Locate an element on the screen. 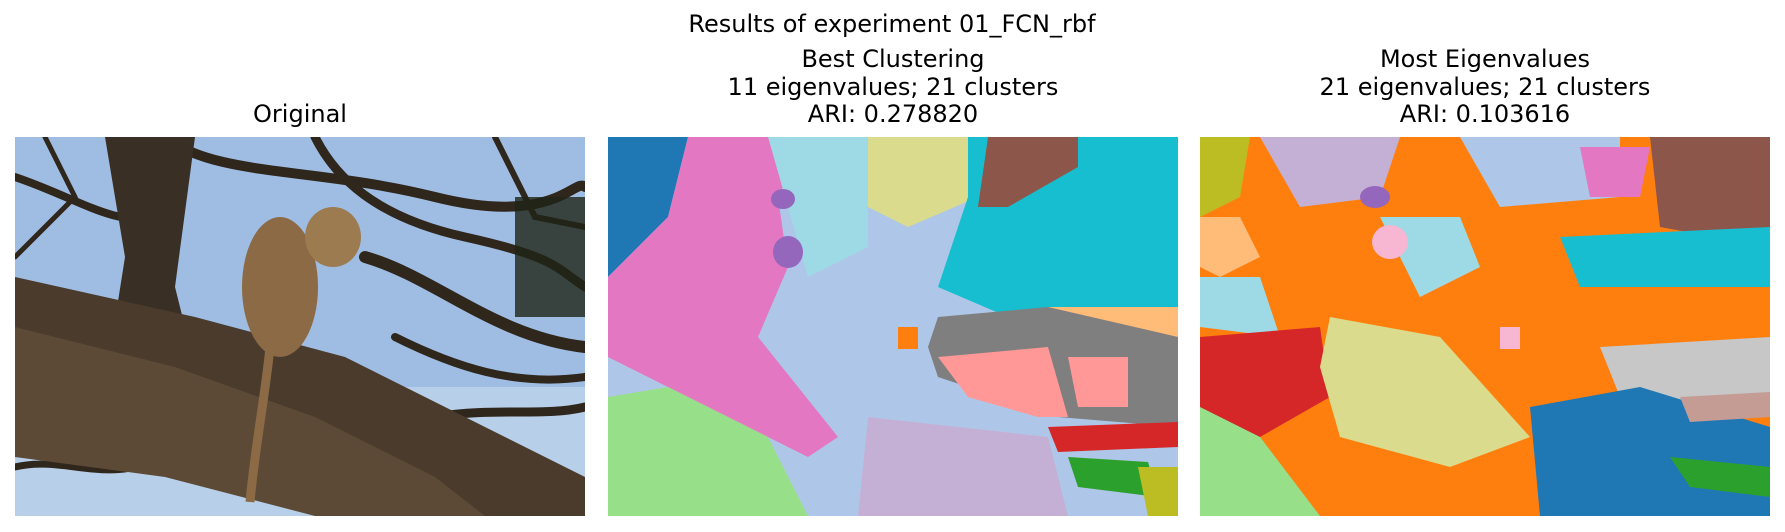  panel-title: Original is located at coordinates (300, 114).